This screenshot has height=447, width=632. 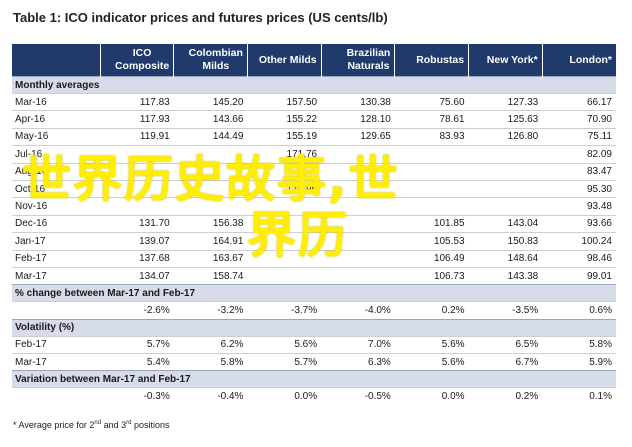 I want to click on table-cell: -3.7%, so click(x=284, y=310).